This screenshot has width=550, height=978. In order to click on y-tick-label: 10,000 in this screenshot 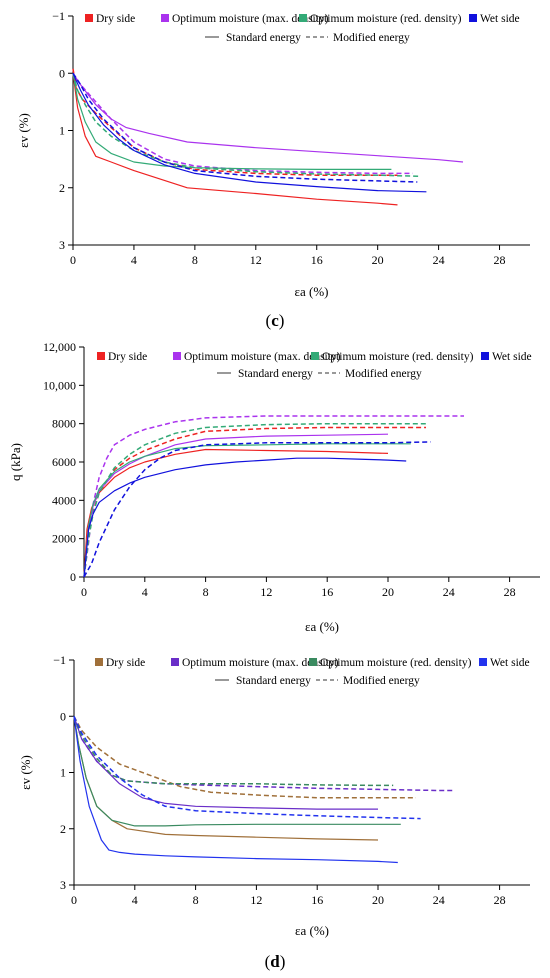, I will do `click(59, 385)`.